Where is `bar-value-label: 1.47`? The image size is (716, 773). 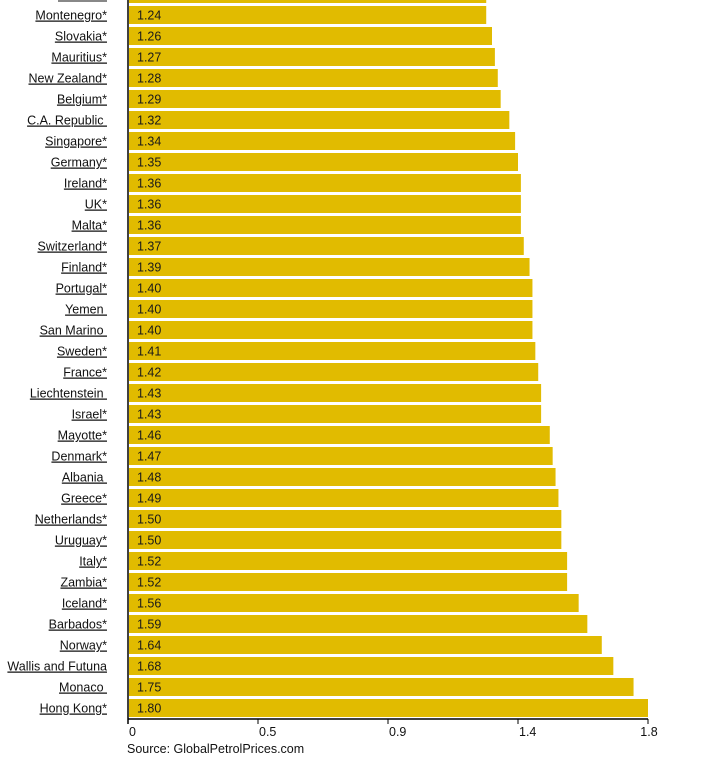
bar-value-label: 1.47 is located at coordinates (149, 457).